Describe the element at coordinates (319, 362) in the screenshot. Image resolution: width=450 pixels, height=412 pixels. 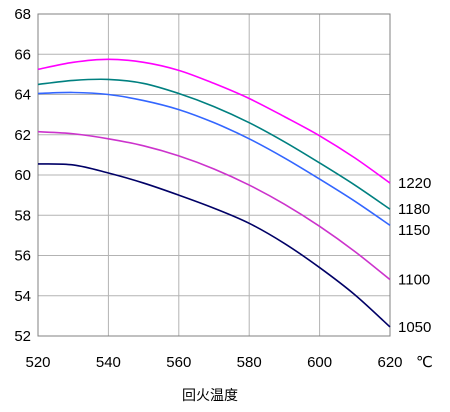
I see `x-tick-label: 600` at that location.